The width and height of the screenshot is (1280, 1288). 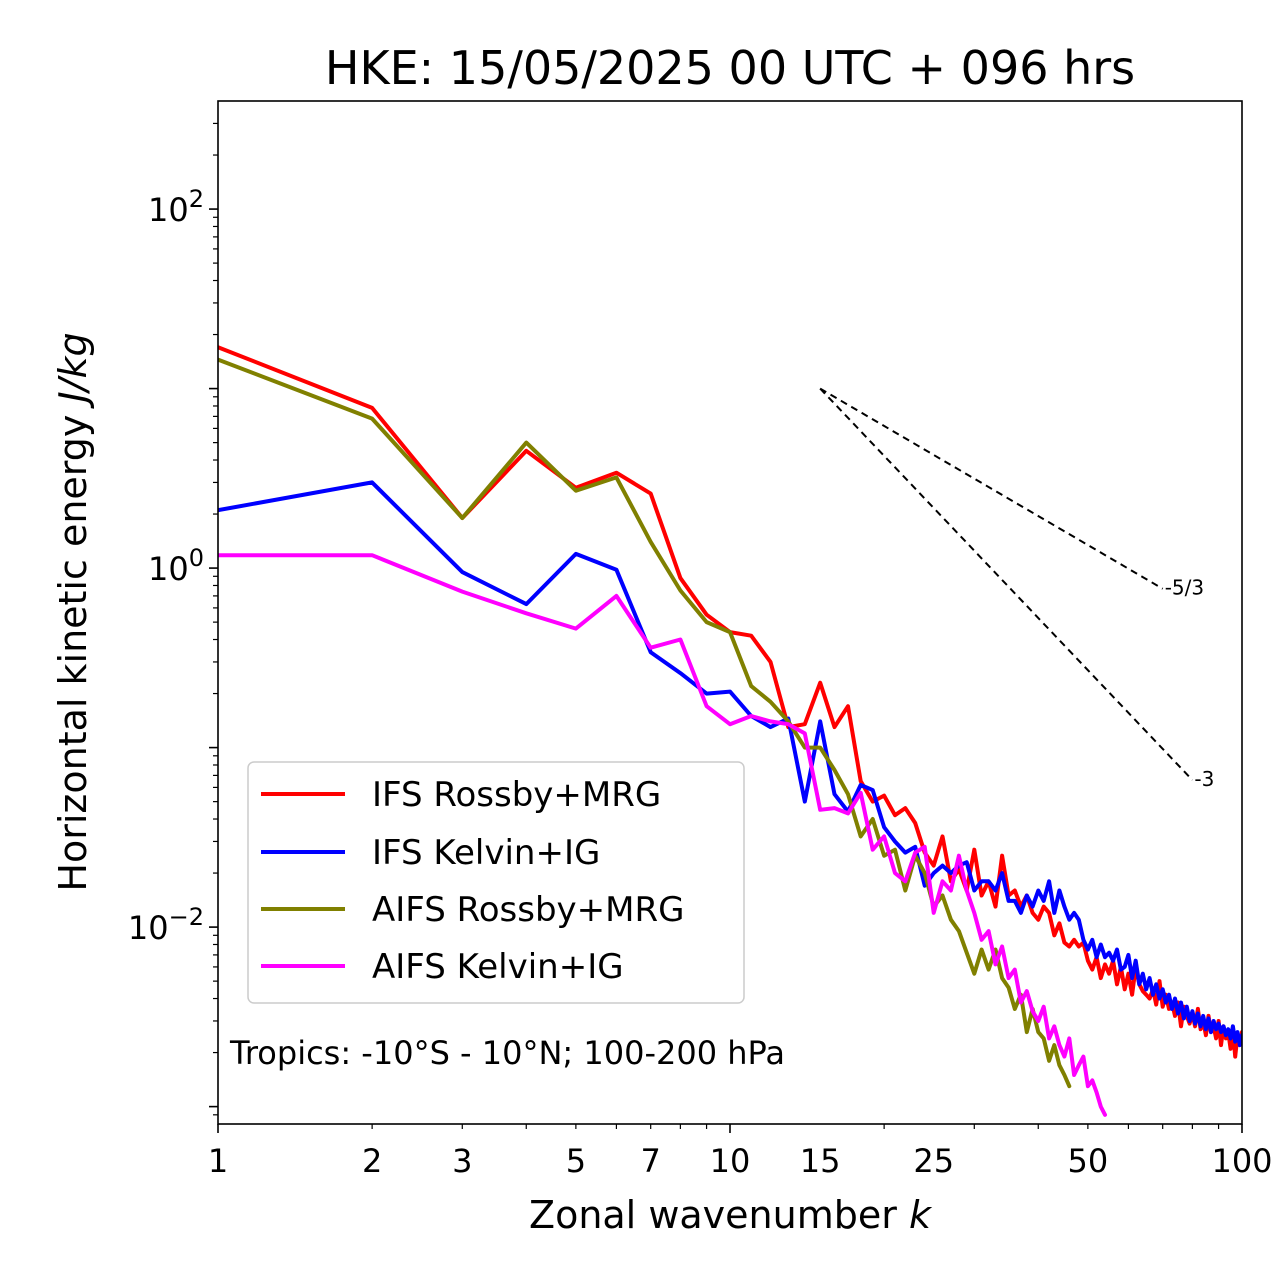 I want to click on chart-title: HKE: 15/05/2025 00 UTC + 096 hrs, so click(x=730, y=68).